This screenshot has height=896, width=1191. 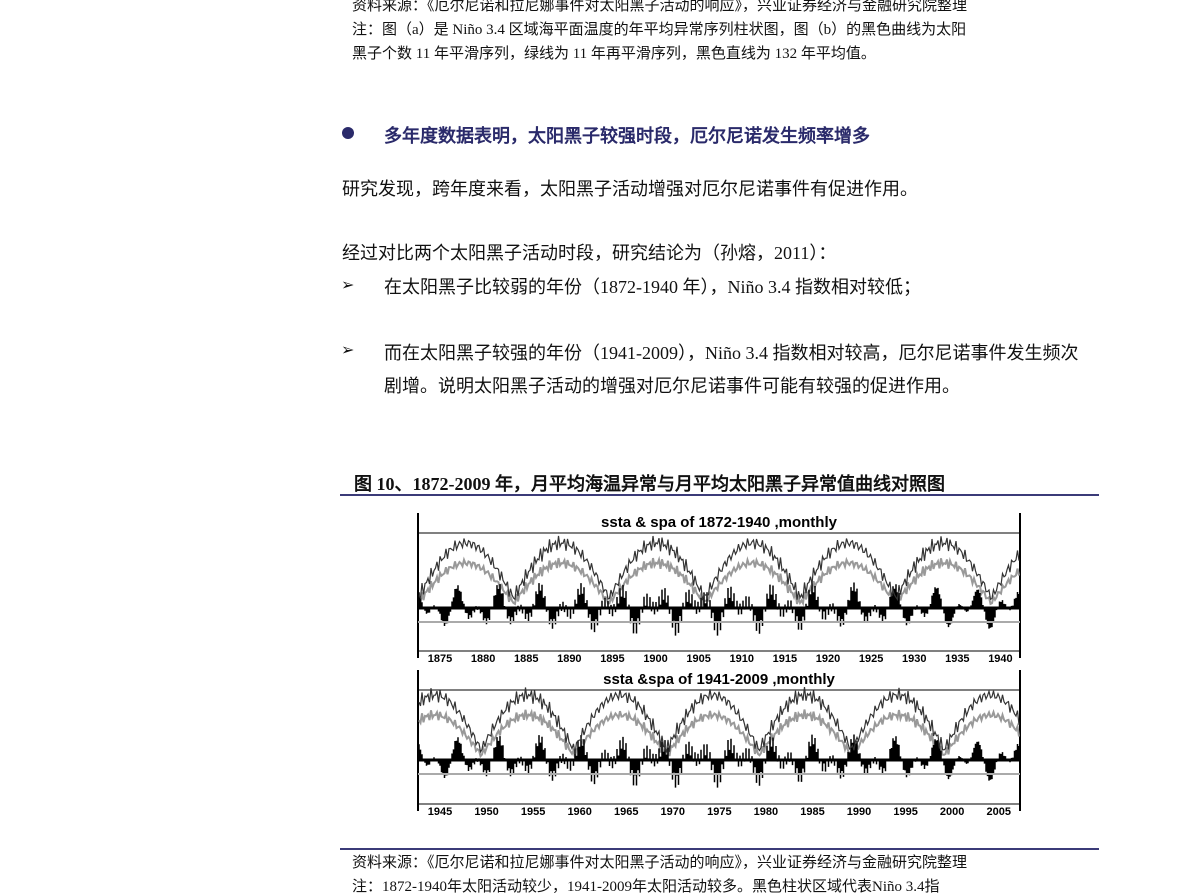 What do you see at coordinates (785, 659) in the screenshot?
I see `x-tick-label: 1915` at bounding box center [785, 659].